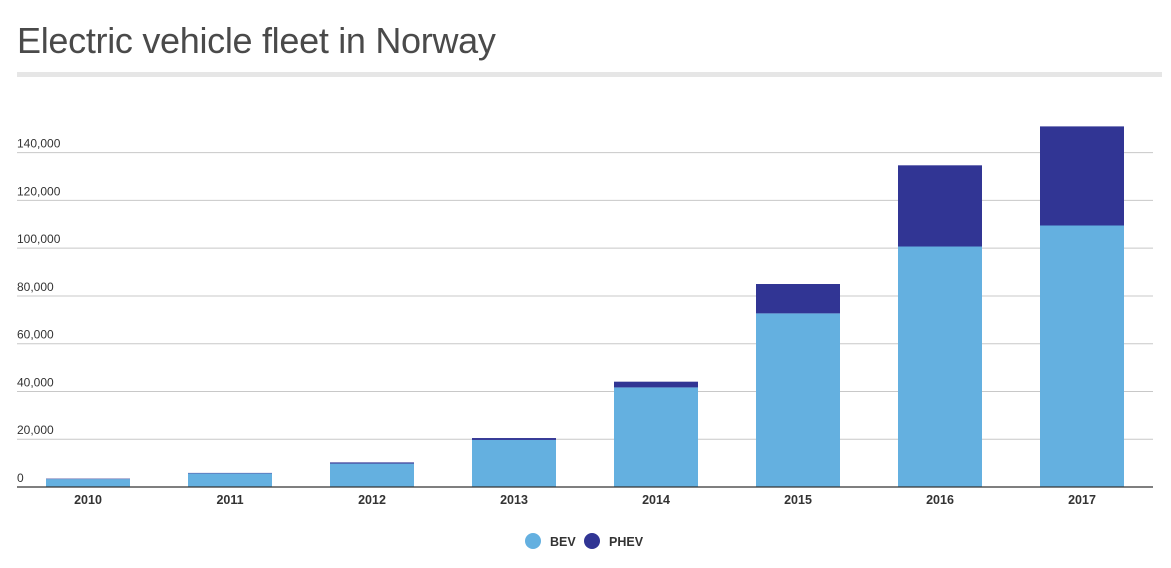 This screenshot has width=1171, height=568. Describe the element at coordinates (35, 335) in the screenshot. I see `y-tick-label: 60,000` at that location.